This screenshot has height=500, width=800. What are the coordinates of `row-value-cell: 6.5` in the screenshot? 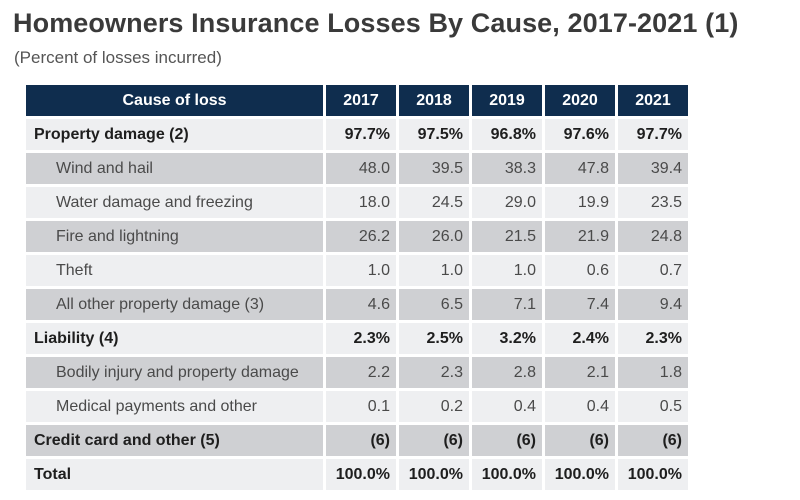 It's located at (434, 304).